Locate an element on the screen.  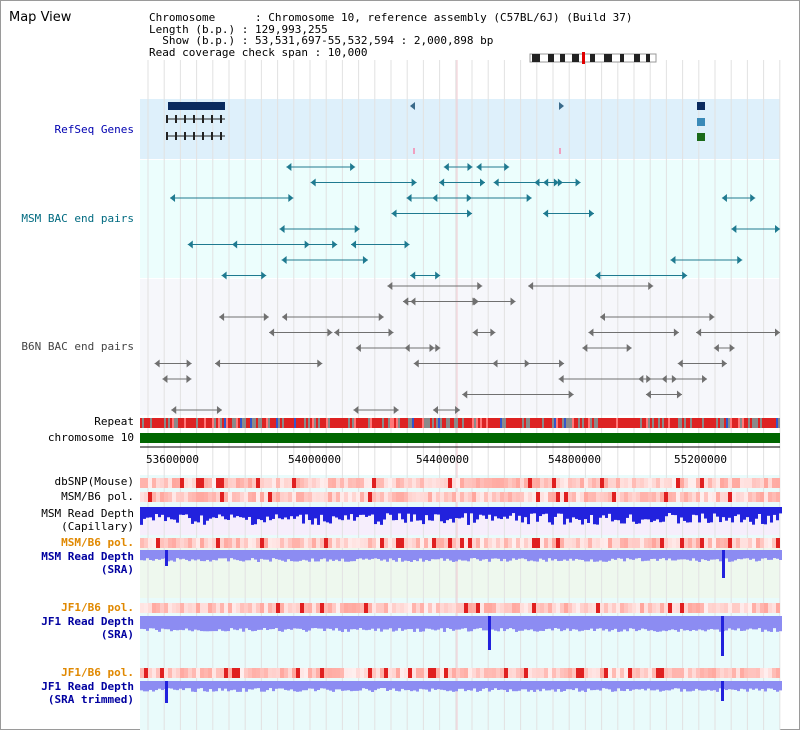
chromosome-bar is located at coordinates (460, 438).